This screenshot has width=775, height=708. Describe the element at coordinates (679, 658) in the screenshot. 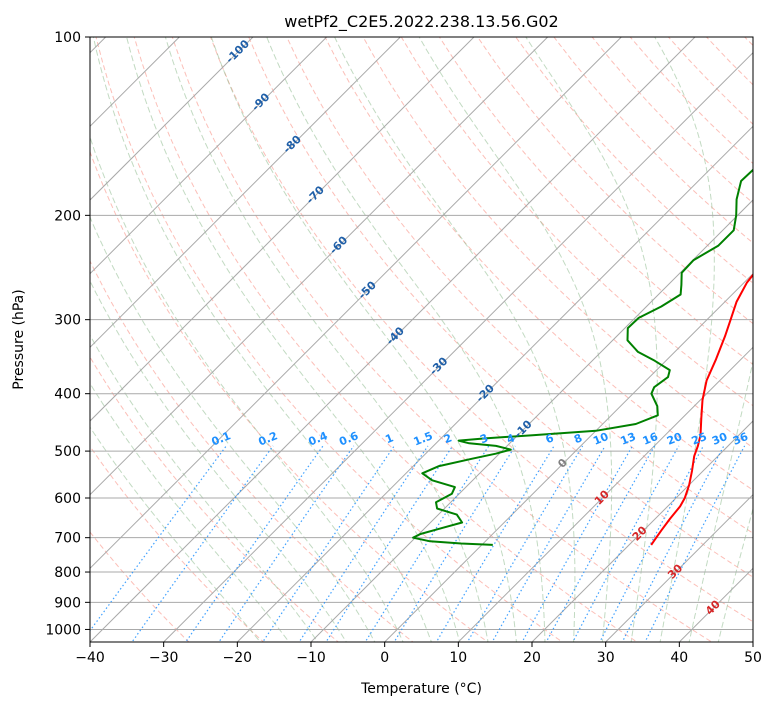

I see `x-tick-label: 40` at that location.